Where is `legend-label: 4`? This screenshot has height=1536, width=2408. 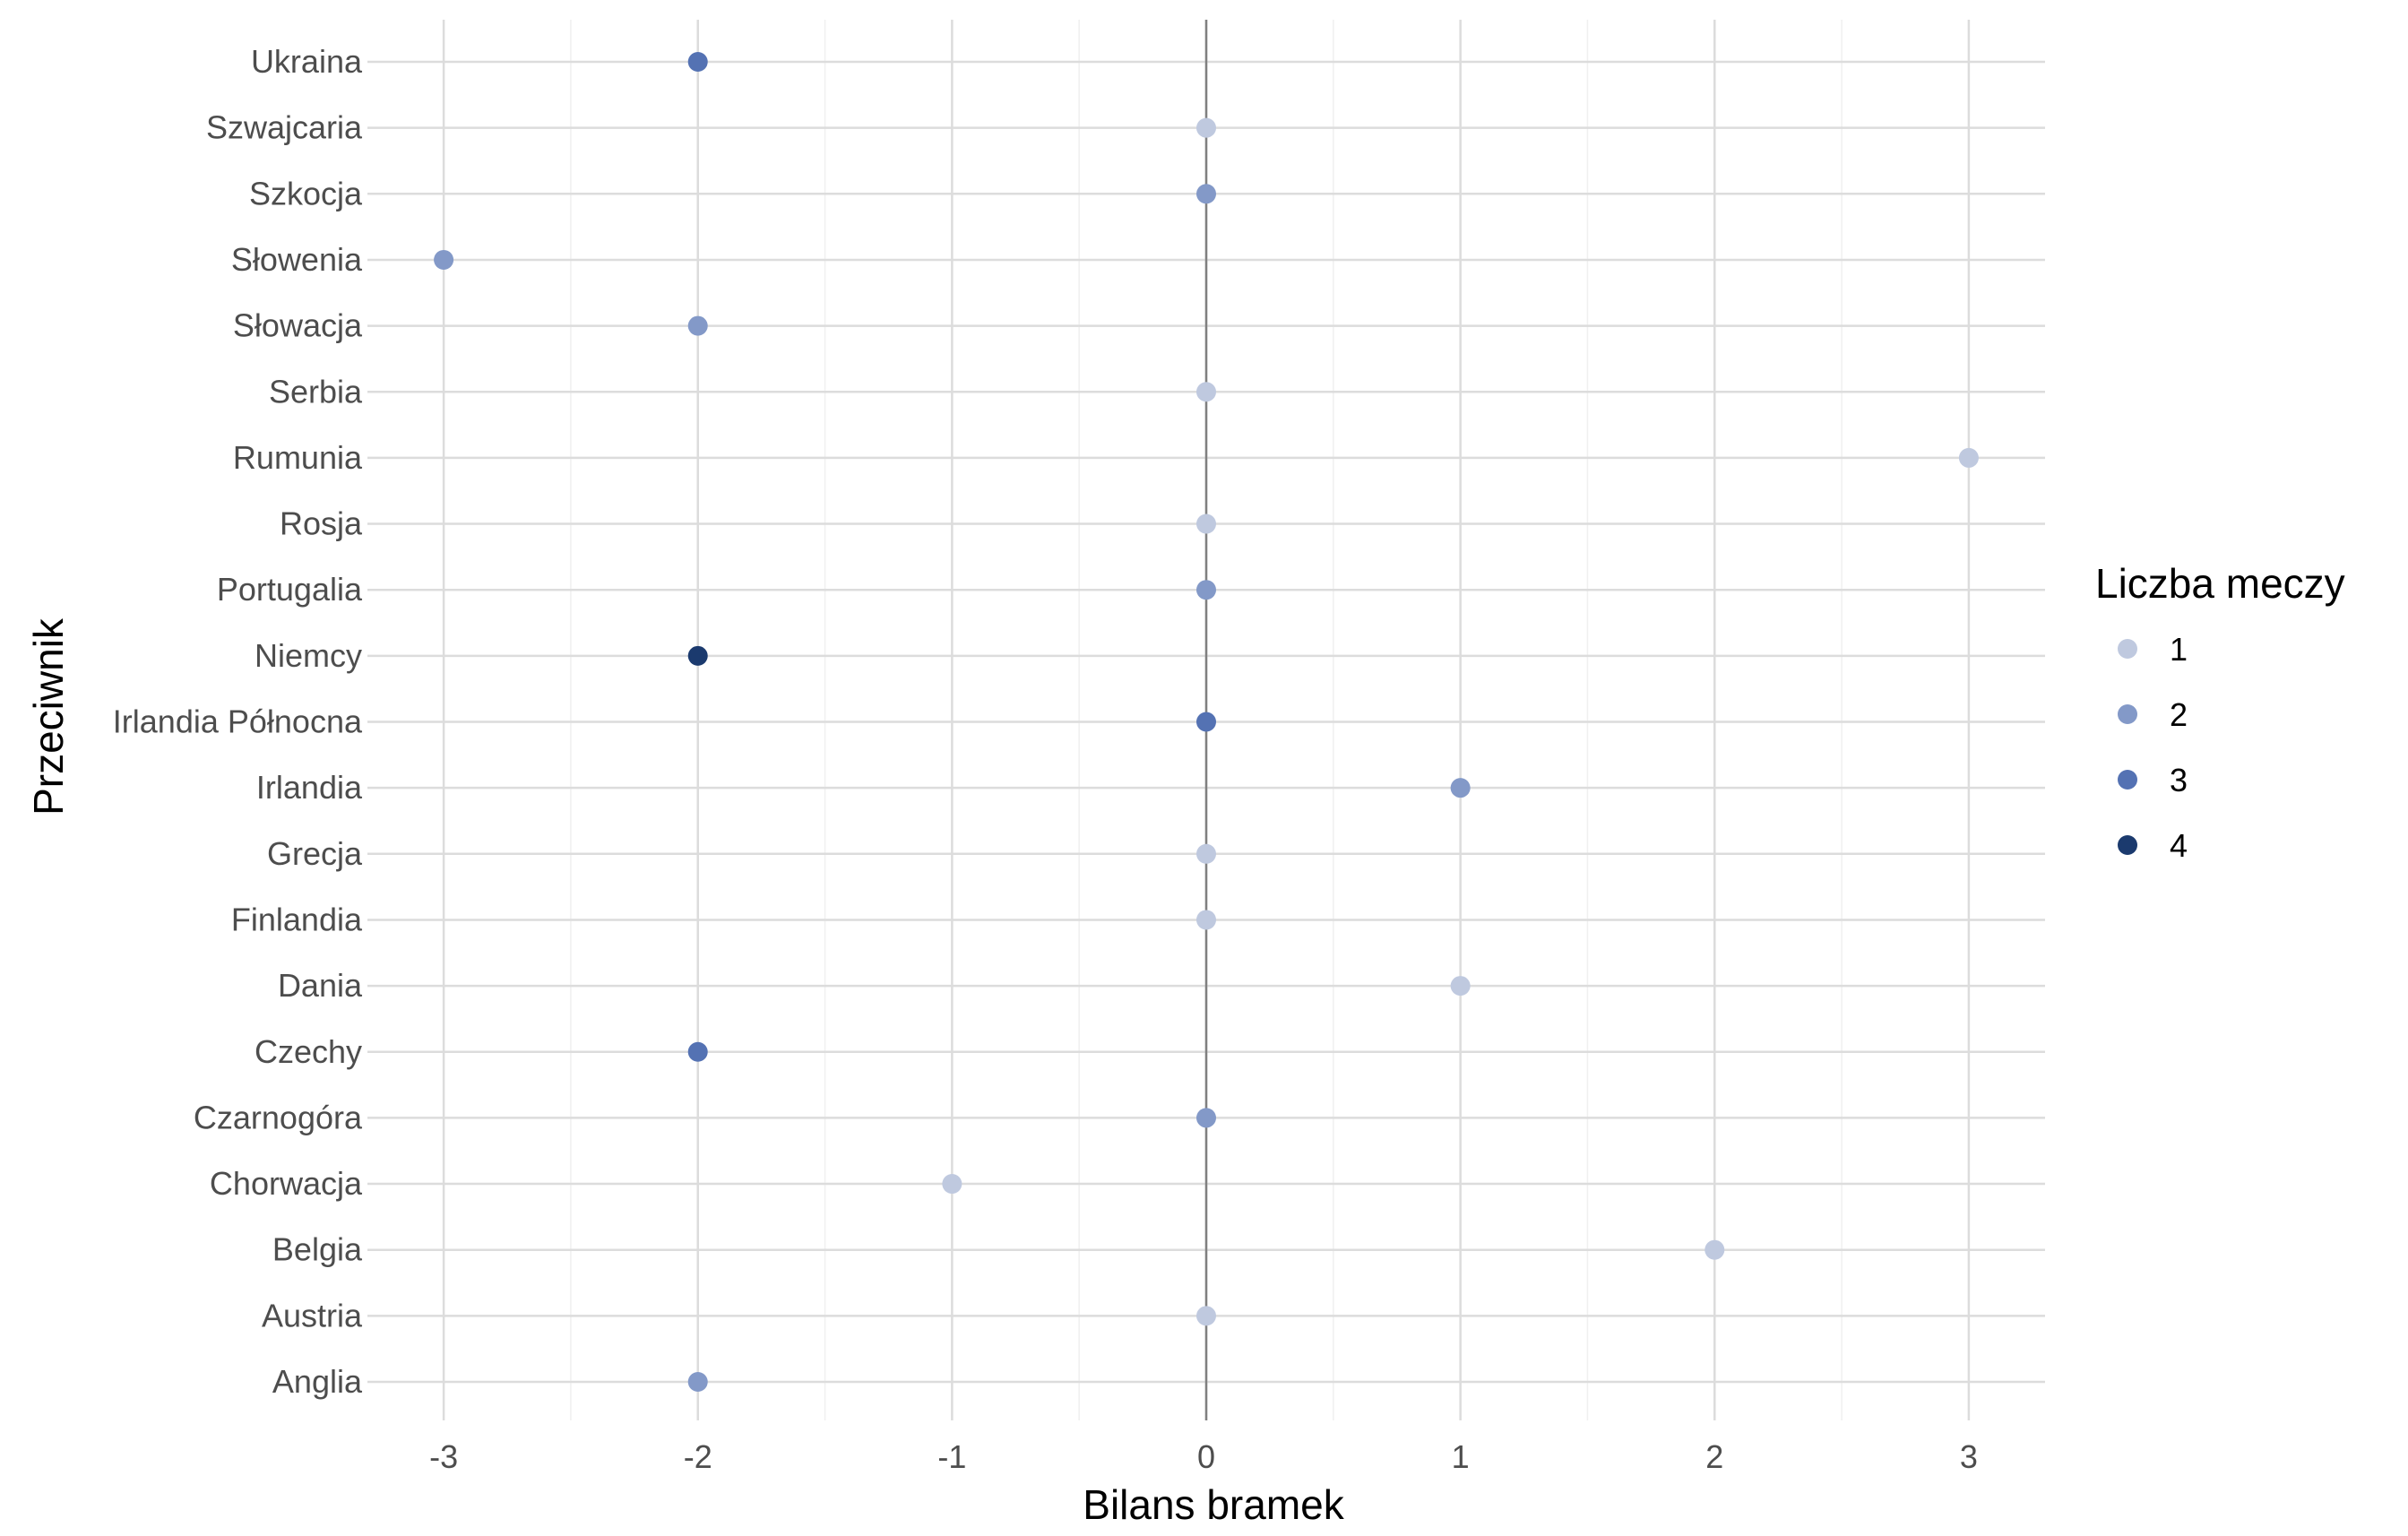
legend-label: 4 is located at coordinates (2179, 846).